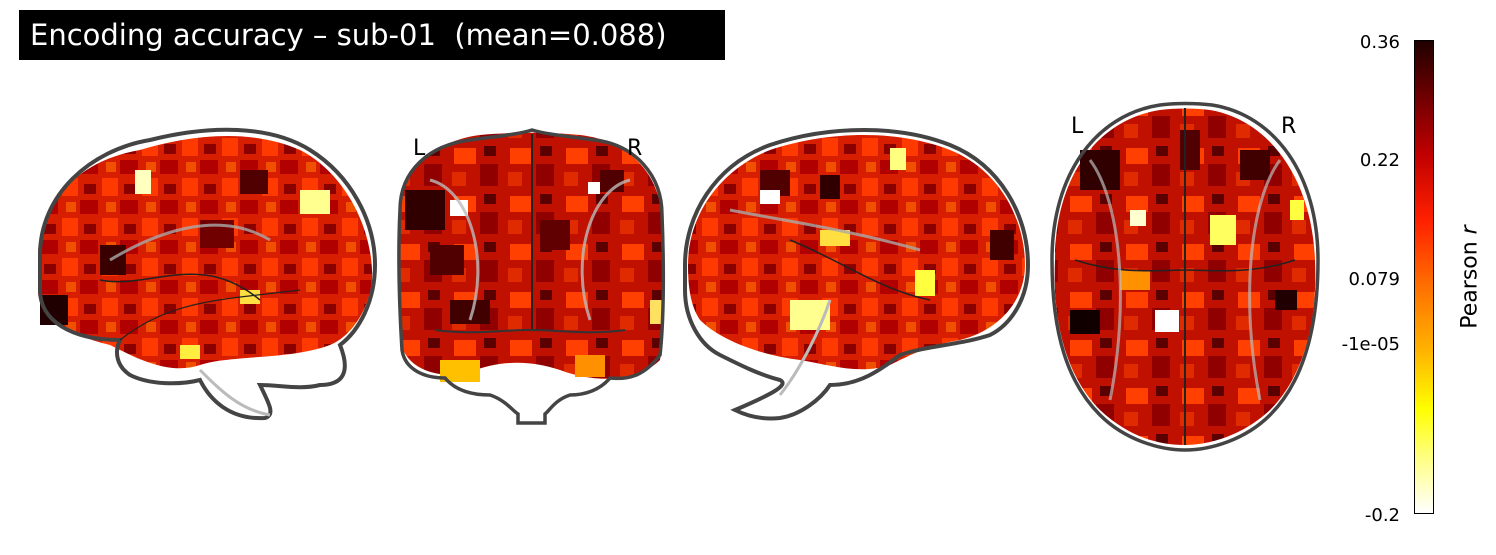 Image resolution: width=1496 pixels, height=555 pixels. Describe the element at coordinates (205, 252) in the screenshot. I see `sagittal-left-activation` at that location.